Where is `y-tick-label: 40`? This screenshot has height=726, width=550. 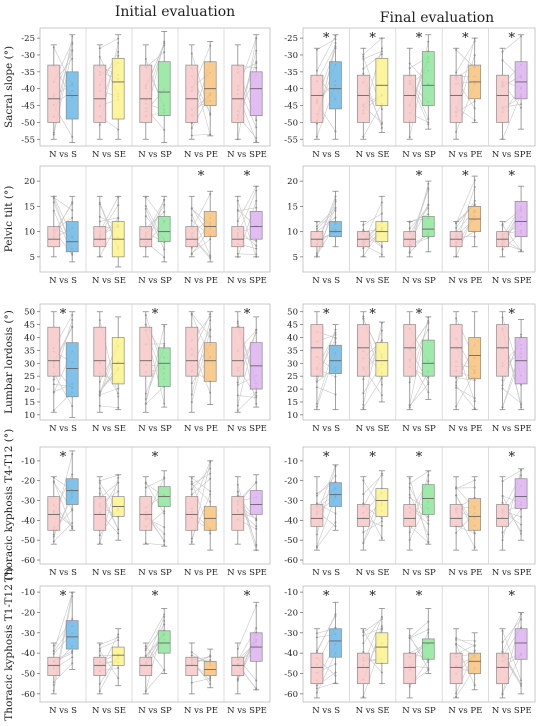 y-tick-label: 40 is located at coordinates (292, 339).